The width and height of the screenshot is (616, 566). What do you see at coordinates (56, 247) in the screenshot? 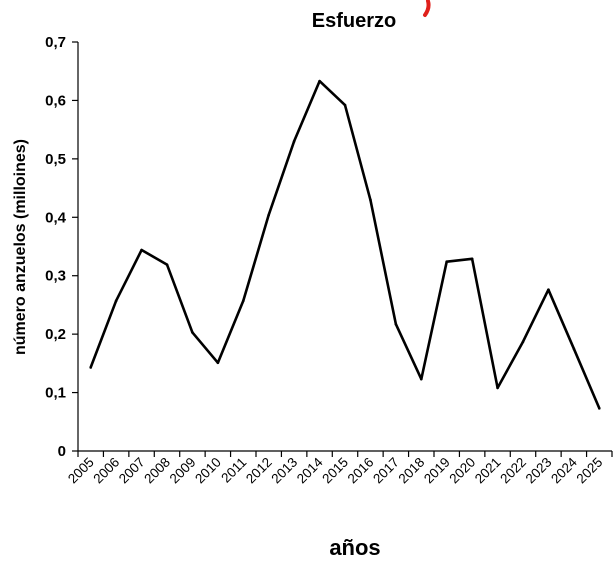
I see `y-tick-labels: 0 0,1 0,2 0,3 0,4 0,5 0,6 0,7` at bounding box center [56, 247].